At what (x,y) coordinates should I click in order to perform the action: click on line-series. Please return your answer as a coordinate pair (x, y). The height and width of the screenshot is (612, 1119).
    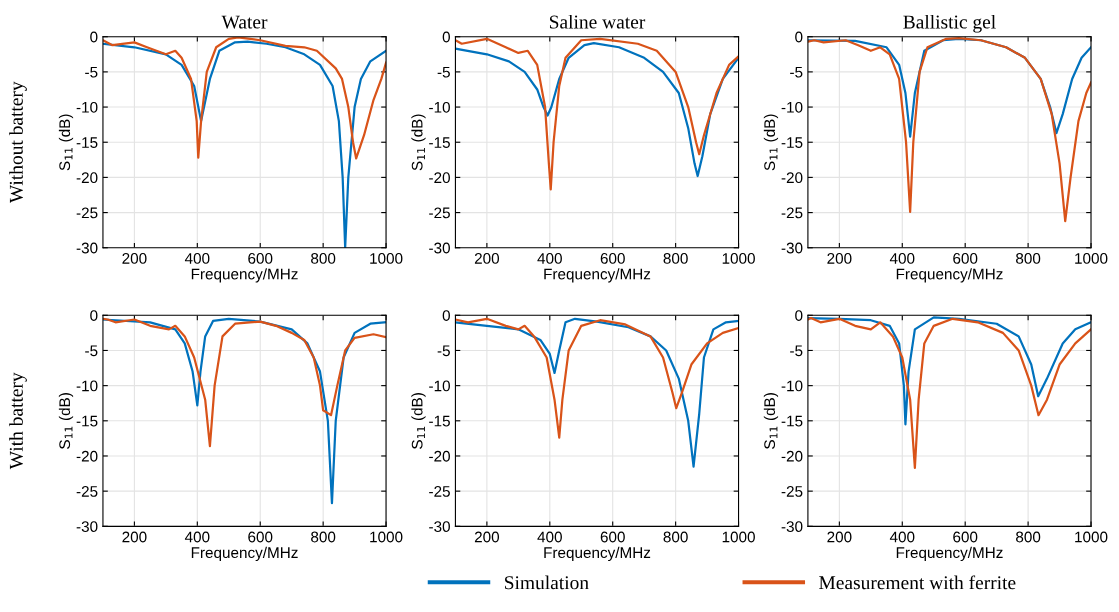
    Looking at the image, I should click on (244, 144).